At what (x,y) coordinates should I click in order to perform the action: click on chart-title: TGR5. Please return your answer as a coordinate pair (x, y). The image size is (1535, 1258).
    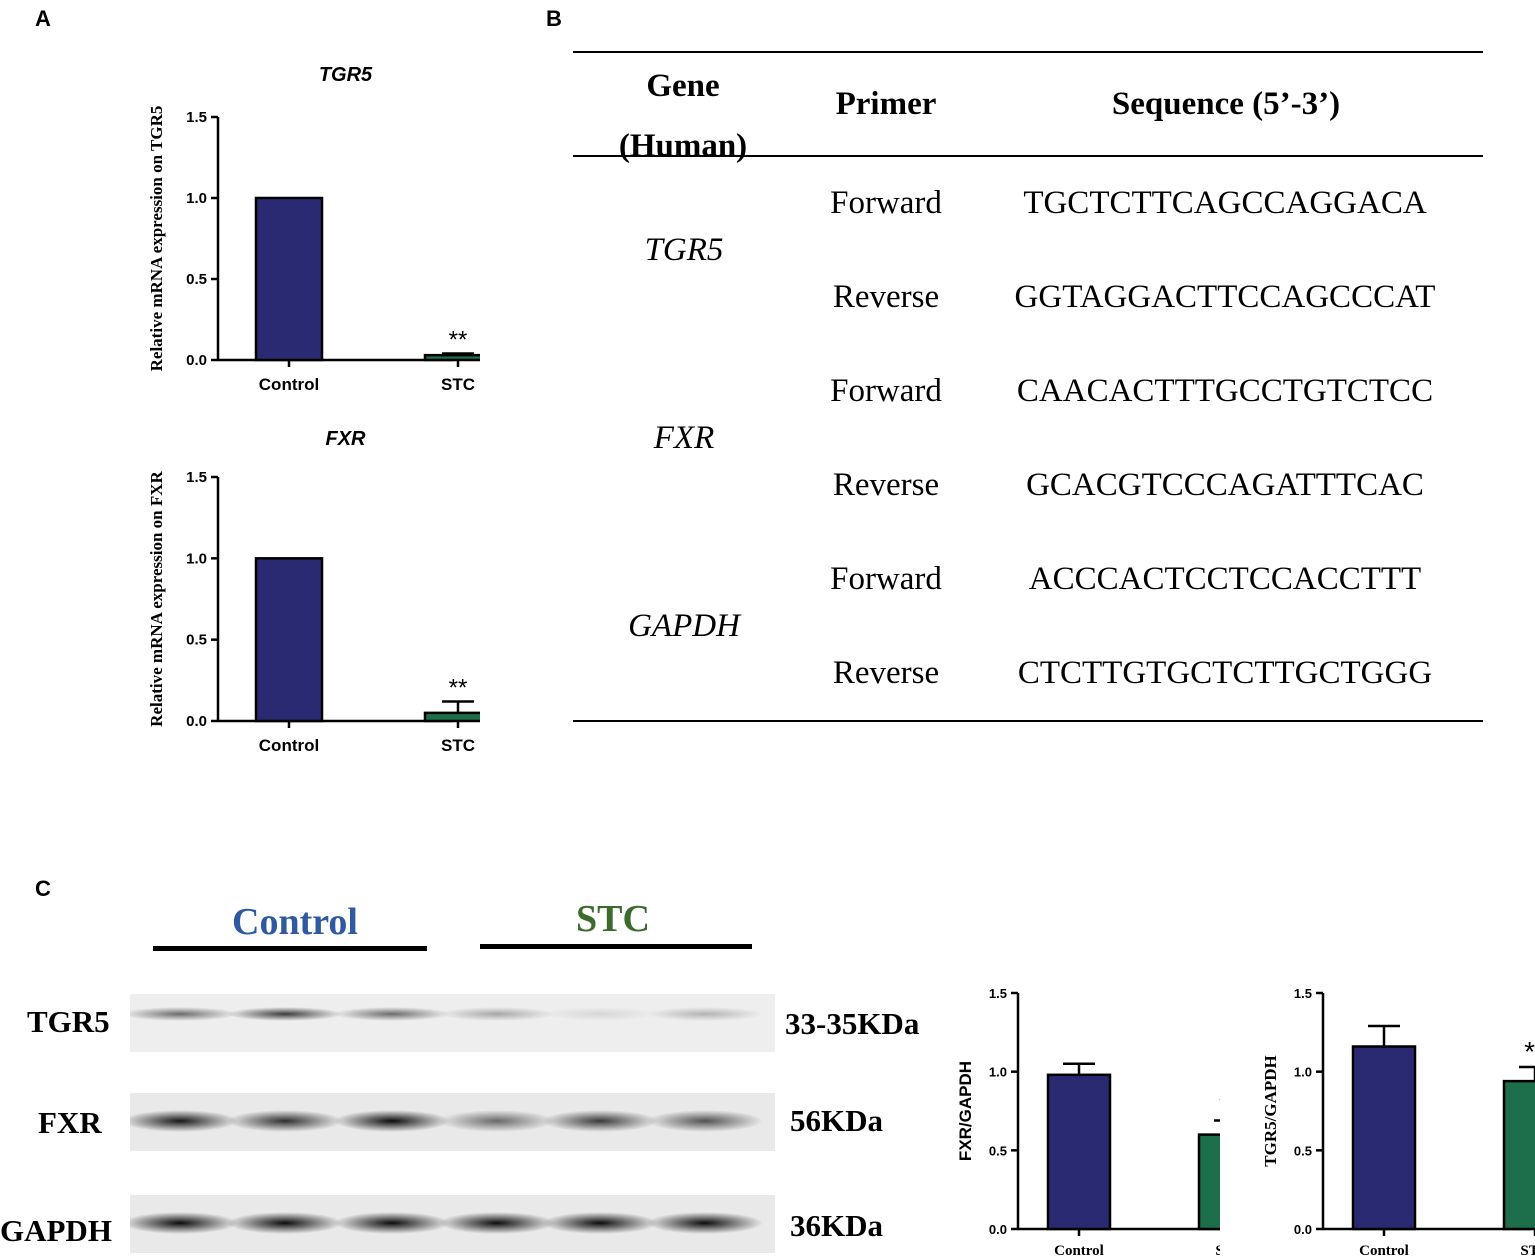
    Looking at the image, I should click on (346, 75).